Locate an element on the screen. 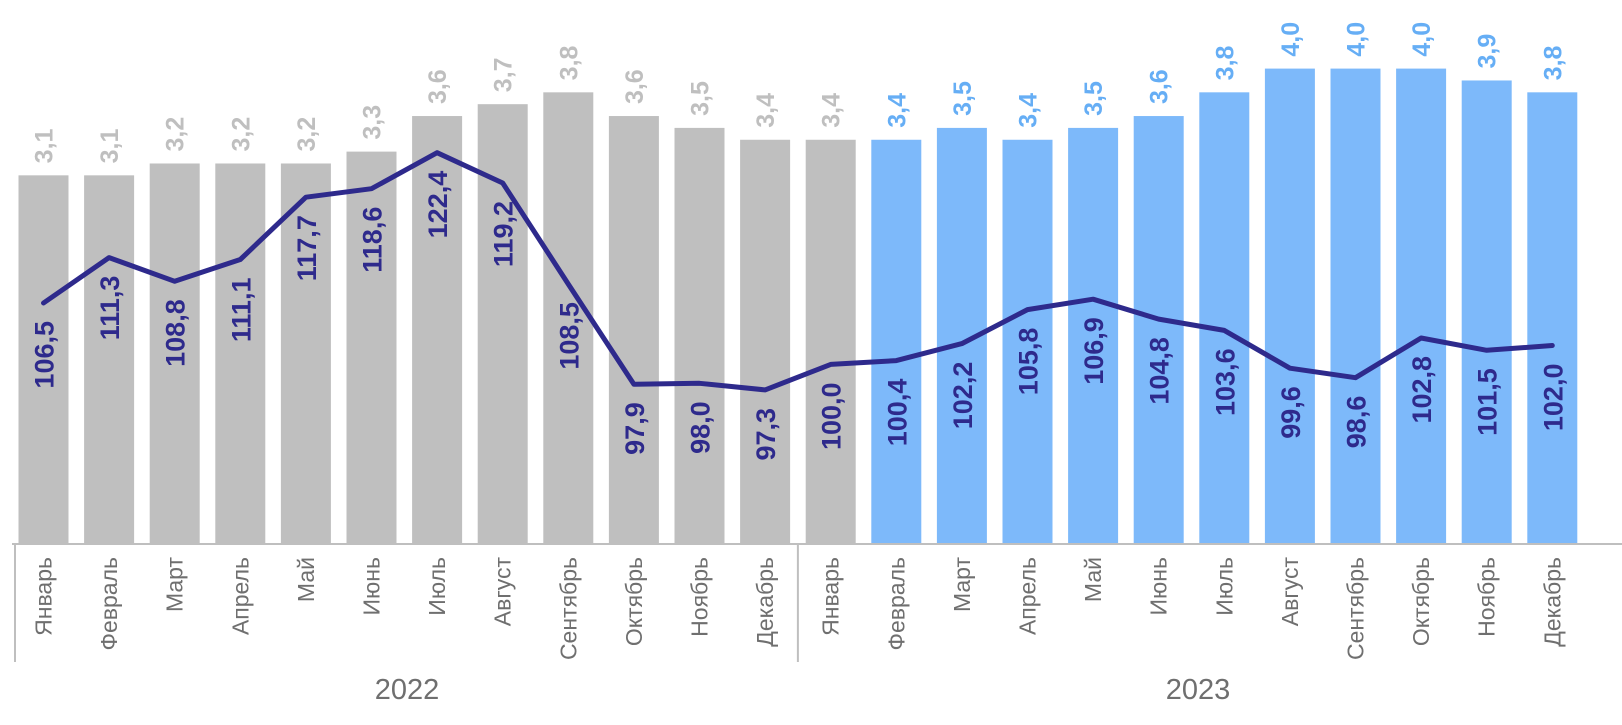 This screenshot has height=725, width=1622. line-value-label: 117,7 is located at coordinates (307, 248).